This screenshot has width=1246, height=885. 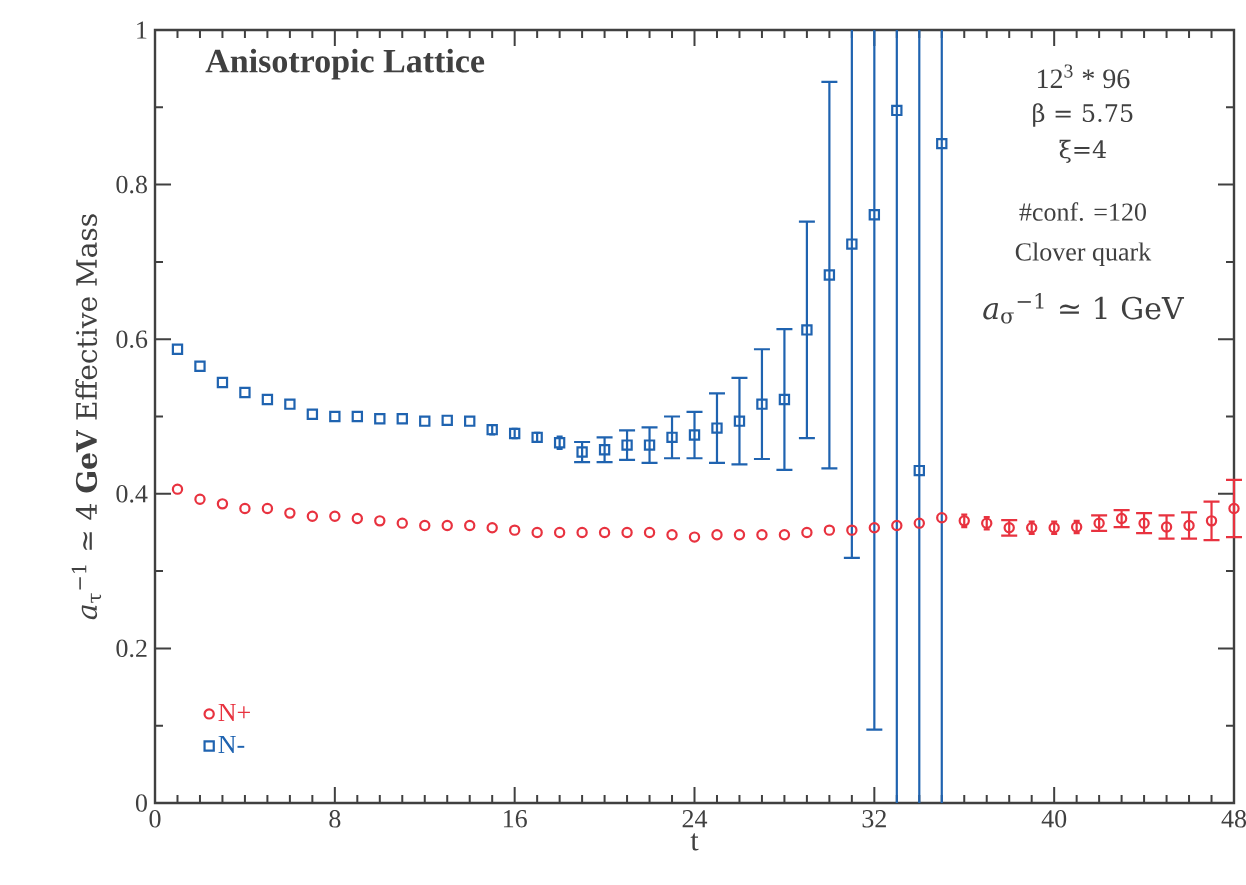 I want to click on x-tick-label: 8, so click(x=335, y=819).